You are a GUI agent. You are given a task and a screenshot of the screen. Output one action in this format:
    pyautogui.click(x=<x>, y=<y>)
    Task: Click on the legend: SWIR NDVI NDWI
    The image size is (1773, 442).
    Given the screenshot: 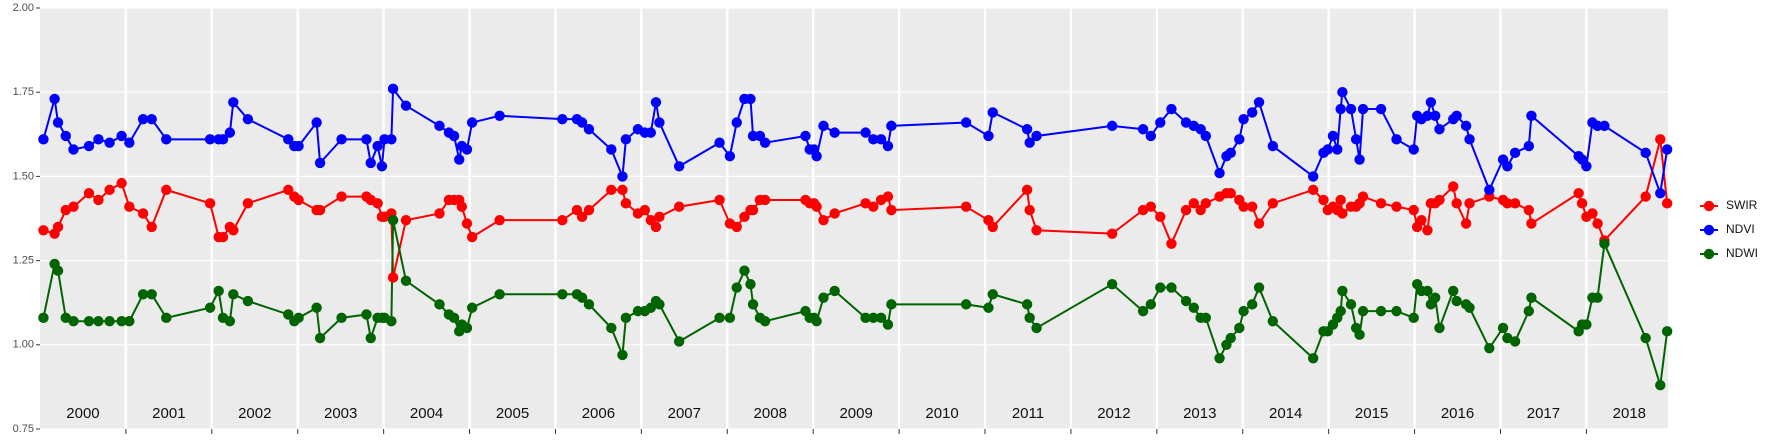 What is the action you would take?
    pyautogui.click(x=1729, y=229)
    